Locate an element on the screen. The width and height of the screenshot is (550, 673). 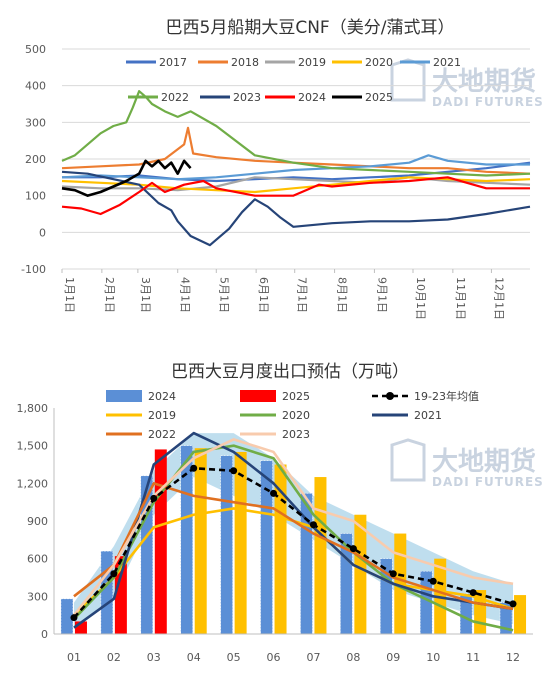
cnf-y-tick: 100 is located at coordinates (35, 196).